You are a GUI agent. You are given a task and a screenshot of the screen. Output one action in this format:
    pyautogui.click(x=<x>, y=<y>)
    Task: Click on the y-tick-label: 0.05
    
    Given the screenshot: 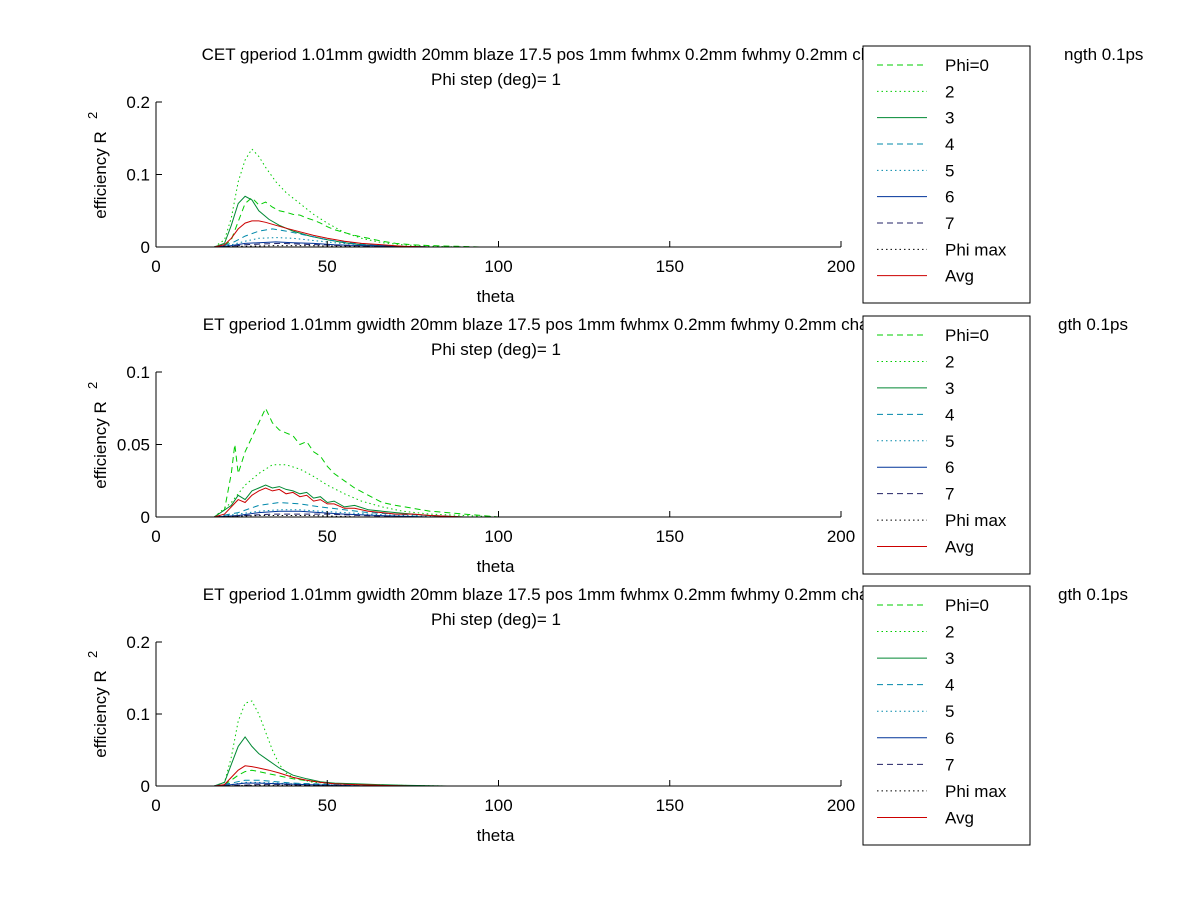 What is the action you would take?
    pyautogui.click(x=133, y=445)
    